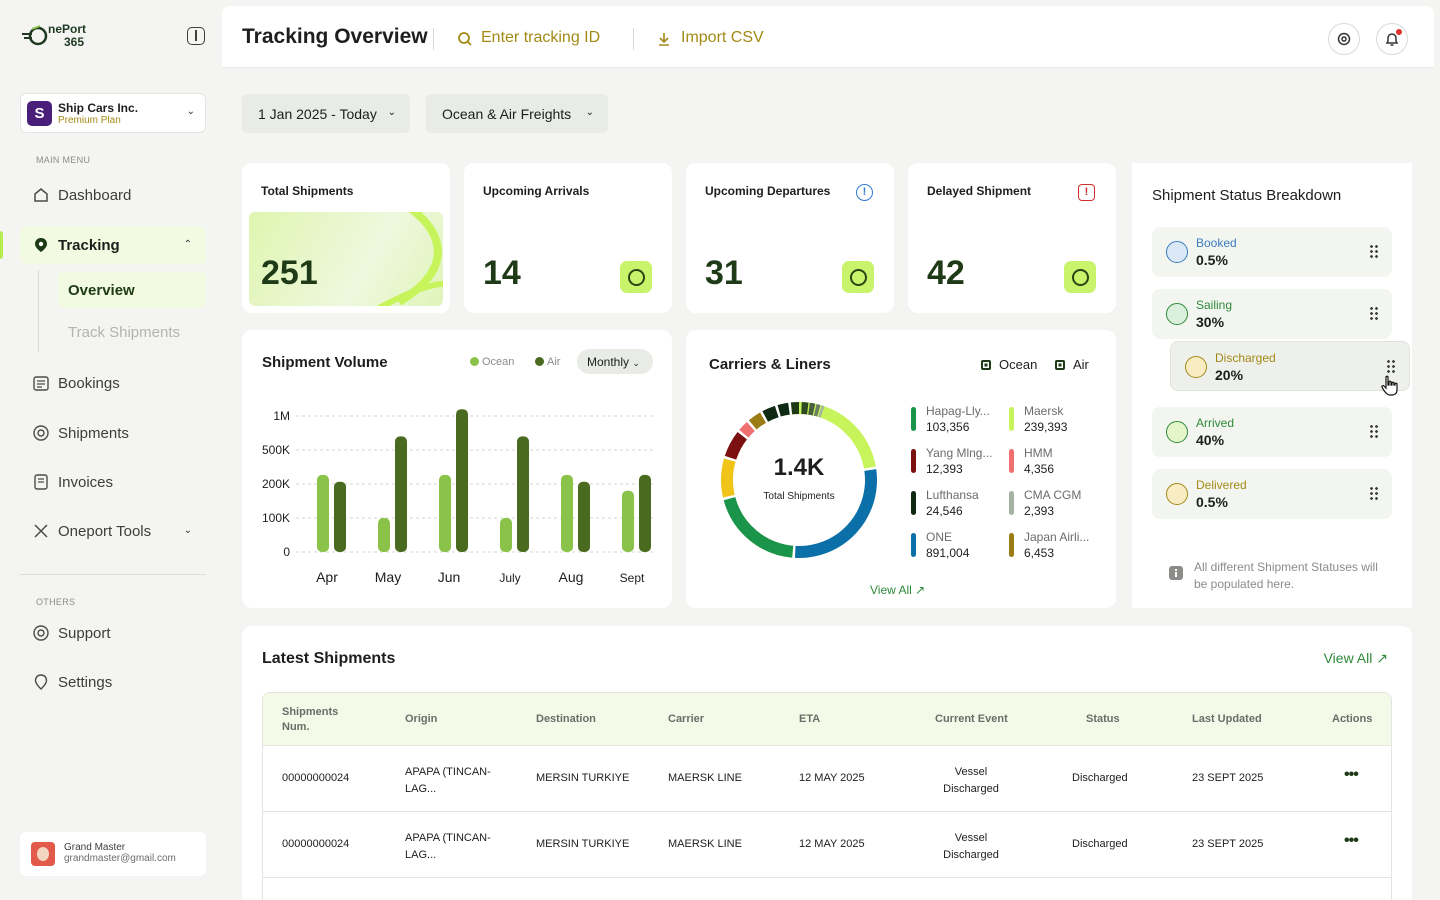 The width and height of the screenshot is (1440, 900). What do you see at coordinates (113, 854) in the screenshot?
I see `user-profile: Grand Master grandmaster@gmail.com` at bounding box center [113, 854].